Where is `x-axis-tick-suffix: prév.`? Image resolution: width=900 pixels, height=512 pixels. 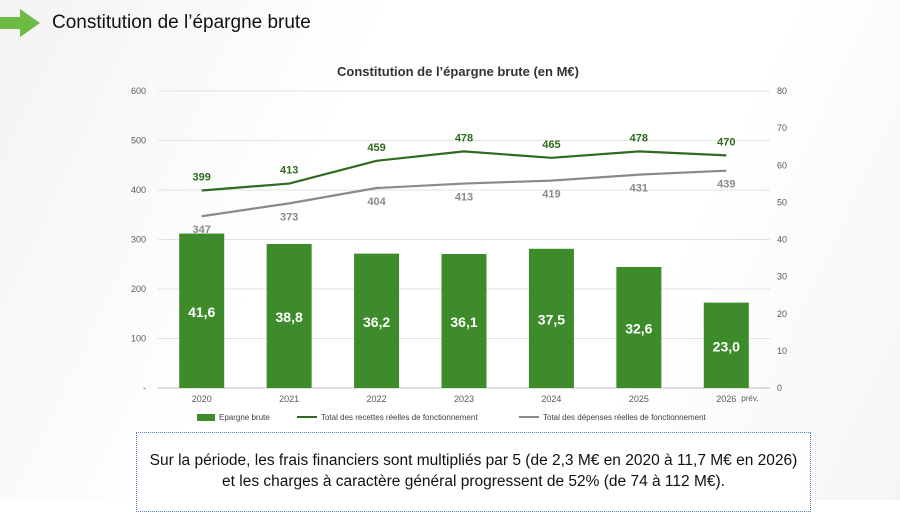
x-axis-tick-suffix: prév. is located at coordinates (749, 398).